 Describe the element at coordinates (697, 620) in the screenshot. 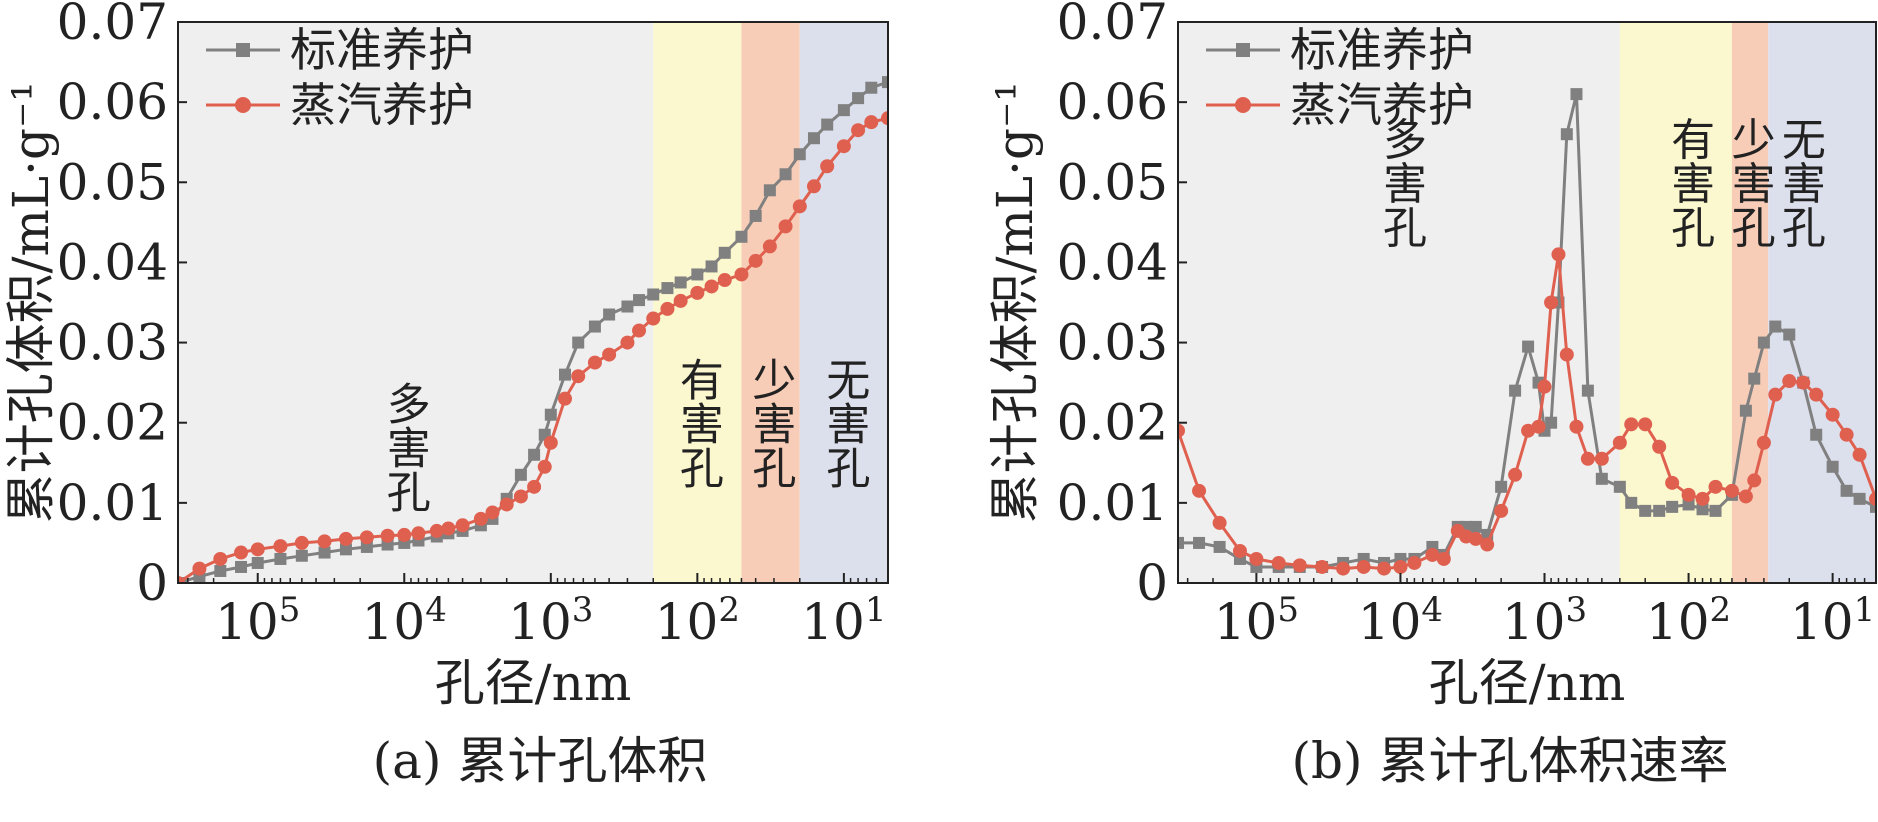

I see `x-tick-label: 10²` at that location.